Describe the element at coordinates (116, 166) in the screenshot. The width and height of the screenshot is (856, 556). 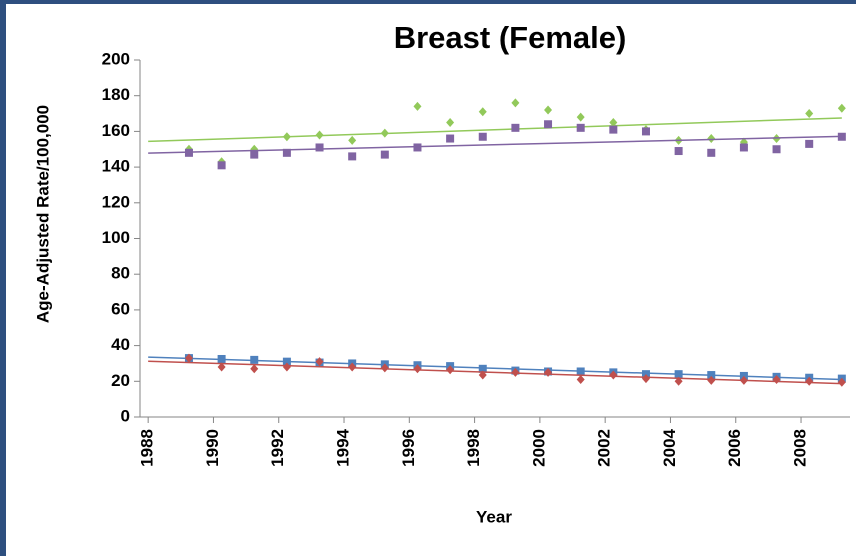
I see `y-tick-label: 140` at that location.